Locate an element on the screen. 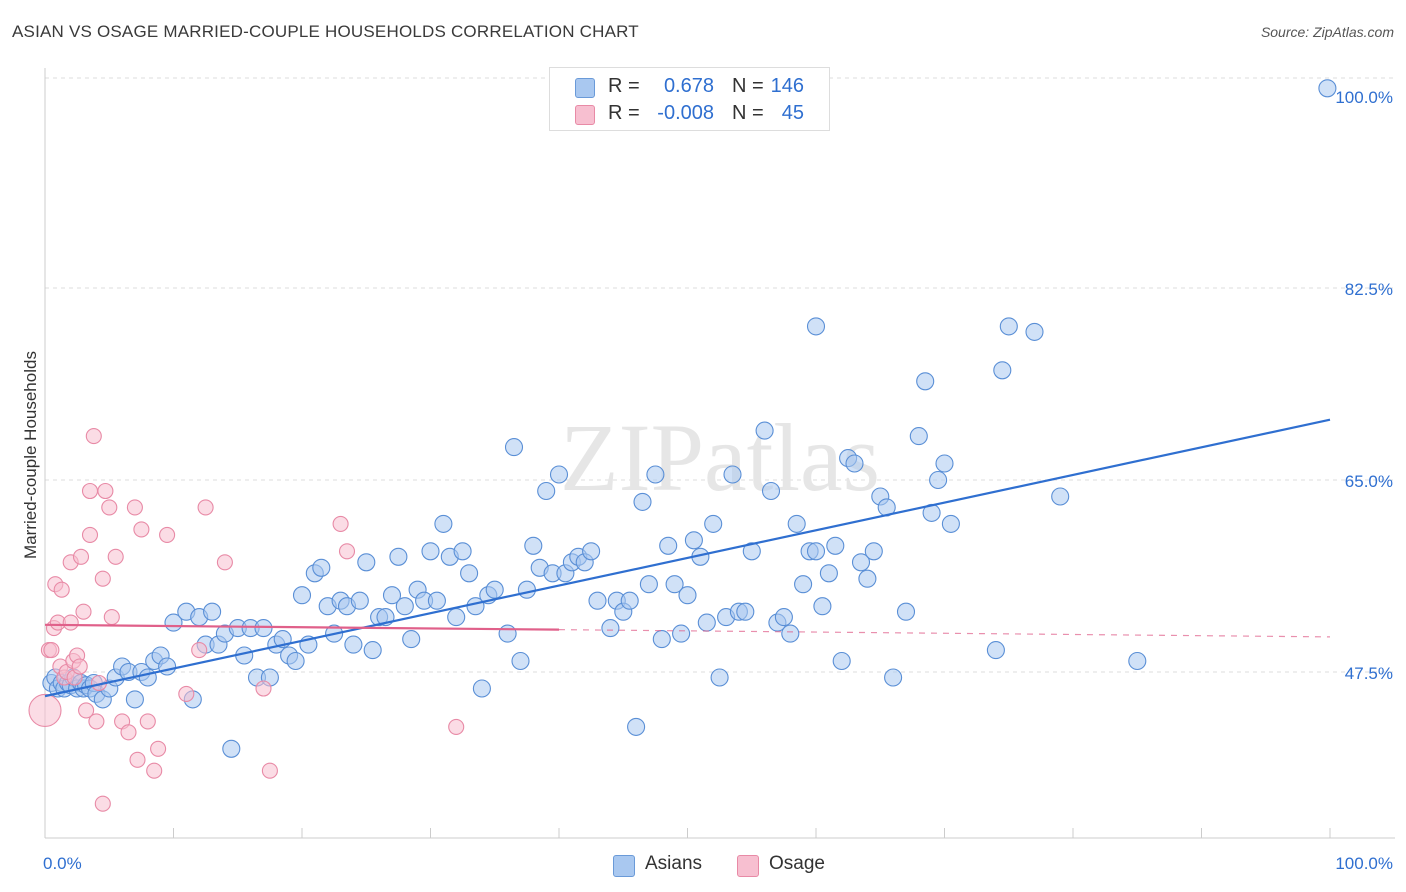 This screenshot has width=1406, height=892. watermark: ZIPatlas is located at coordinates (720, 457).